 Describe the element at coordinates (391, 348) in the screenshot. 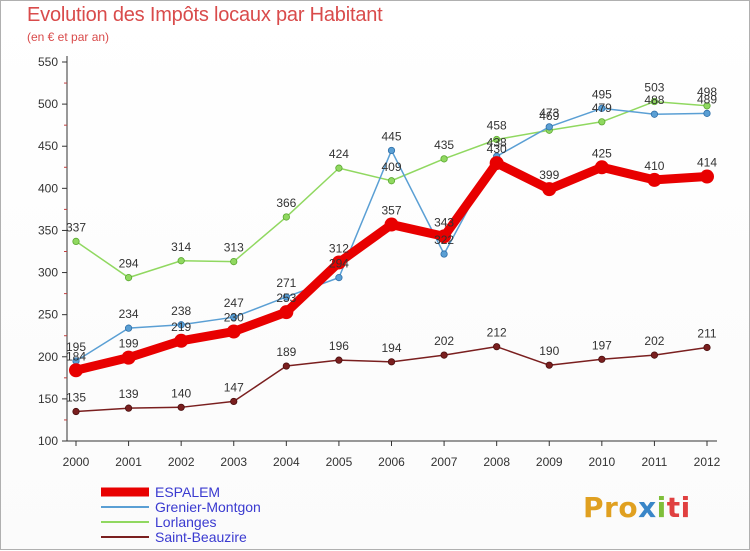

I see `data-label: 194` at that location.